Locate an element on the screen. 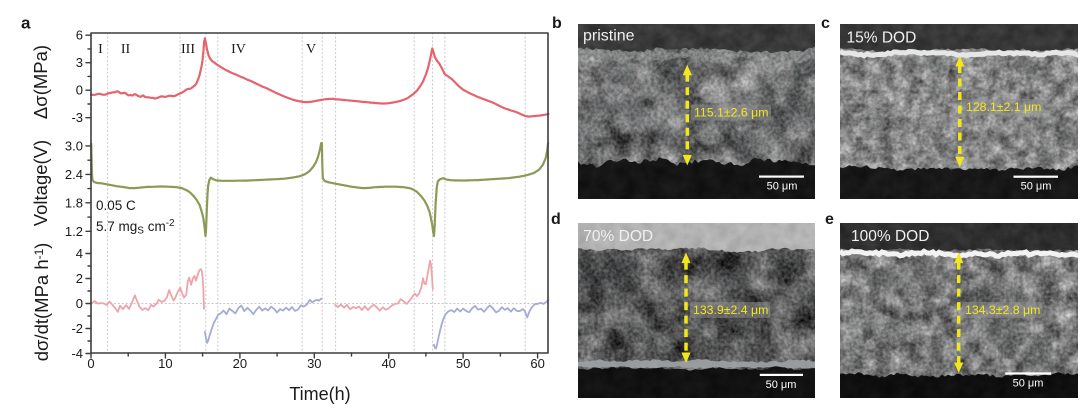  svg-text: 100% DOD is located at coordinates (890, 236).